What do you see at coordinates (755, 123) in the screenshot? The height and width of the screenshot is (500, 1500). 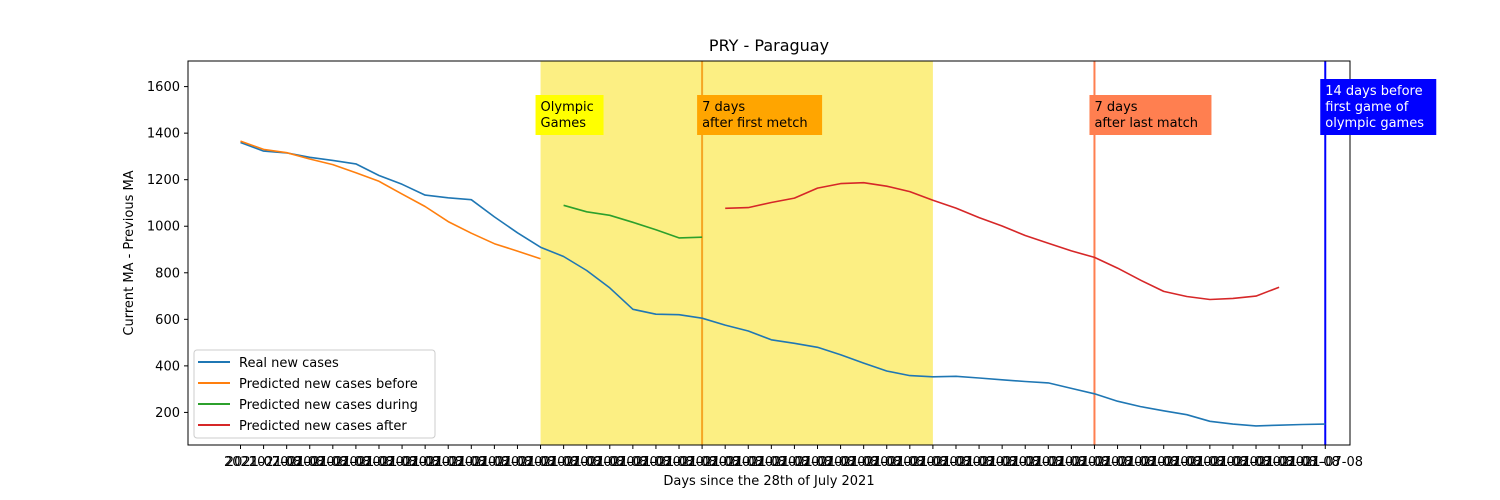 I see `annotation-text: after first metch` at bounding box center [755, 123].